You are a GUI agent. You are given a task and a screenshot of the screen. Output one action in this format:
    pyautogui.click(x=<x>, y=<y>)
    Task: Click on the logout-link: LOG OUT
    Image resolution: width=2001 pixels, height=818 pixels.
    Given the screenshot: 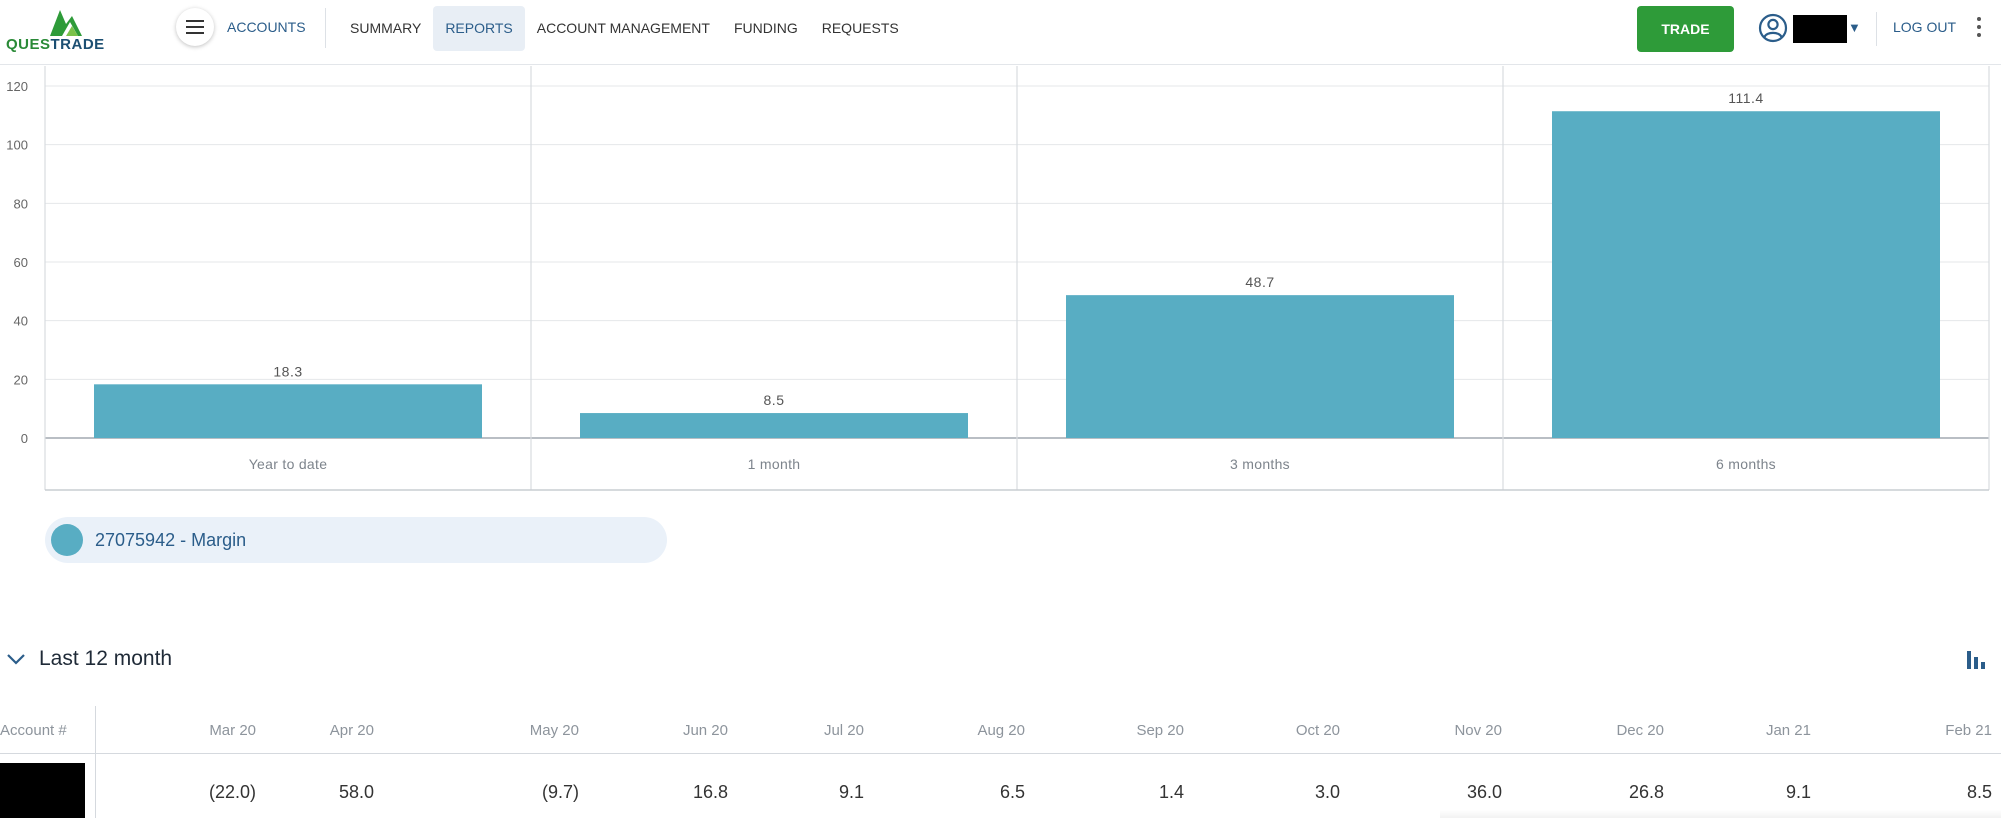 What is the action you would take?
    pyautogui.click(x=1925, y=27)
    